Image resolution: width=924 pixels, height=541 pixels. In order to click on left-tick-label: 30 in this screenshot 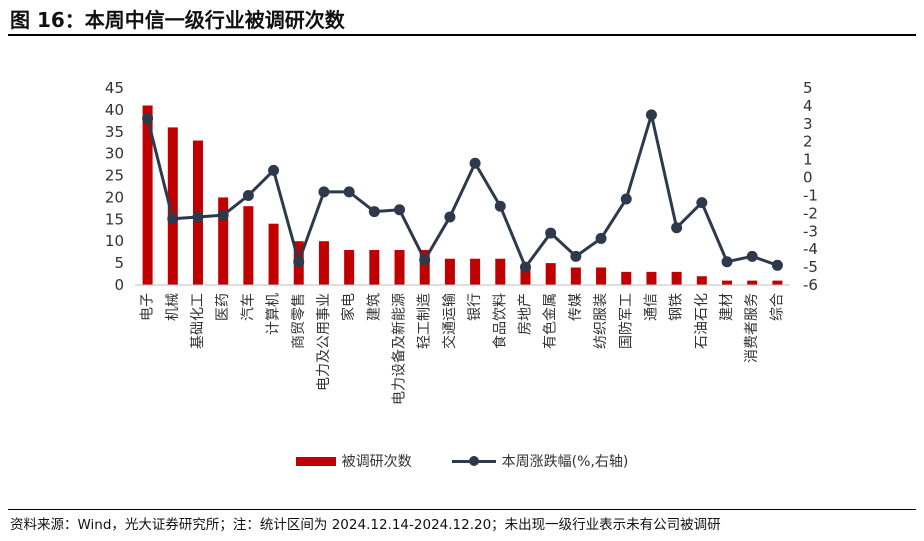, I will do `click(114, 154)`.